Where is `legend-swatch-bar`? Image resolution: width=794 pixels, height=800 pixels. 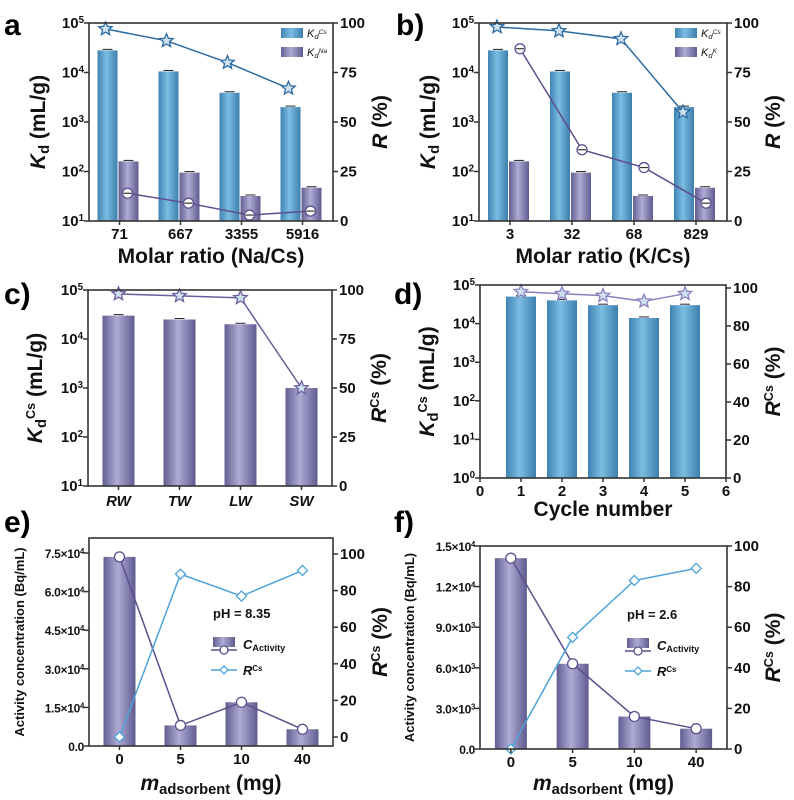 legend-swatch-bar is located at coordinates (638, 643).